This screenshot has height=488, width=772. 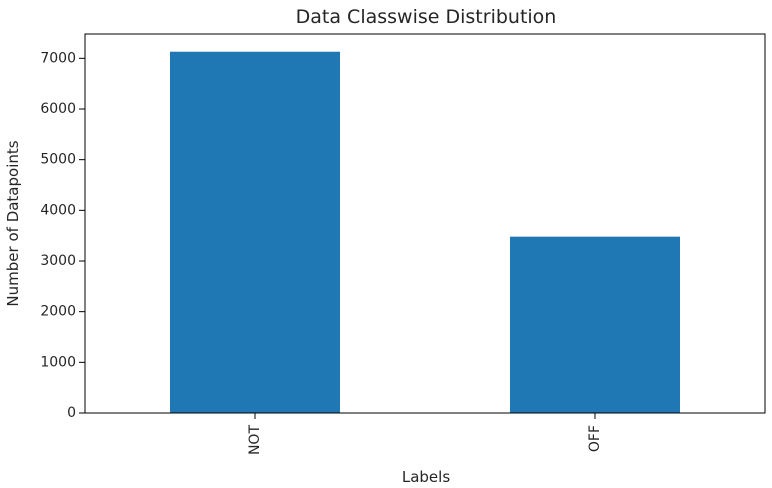 What do you see at coordinates (62, 235) in the screenshot?
I see `y-axis: 0 1000 2000 3000 4000 5000 6000 7000` at bounding box center [62, 235].